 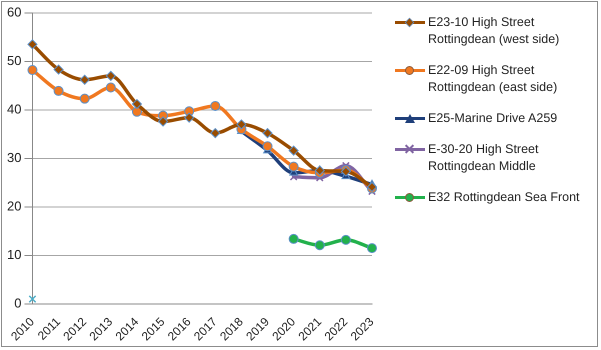 What do you see at coordinates (493, 79) in the screenshot?
I see `legend-label: E22-09 High Street Rottingdean (east side)` at bounding box center [493, 79].